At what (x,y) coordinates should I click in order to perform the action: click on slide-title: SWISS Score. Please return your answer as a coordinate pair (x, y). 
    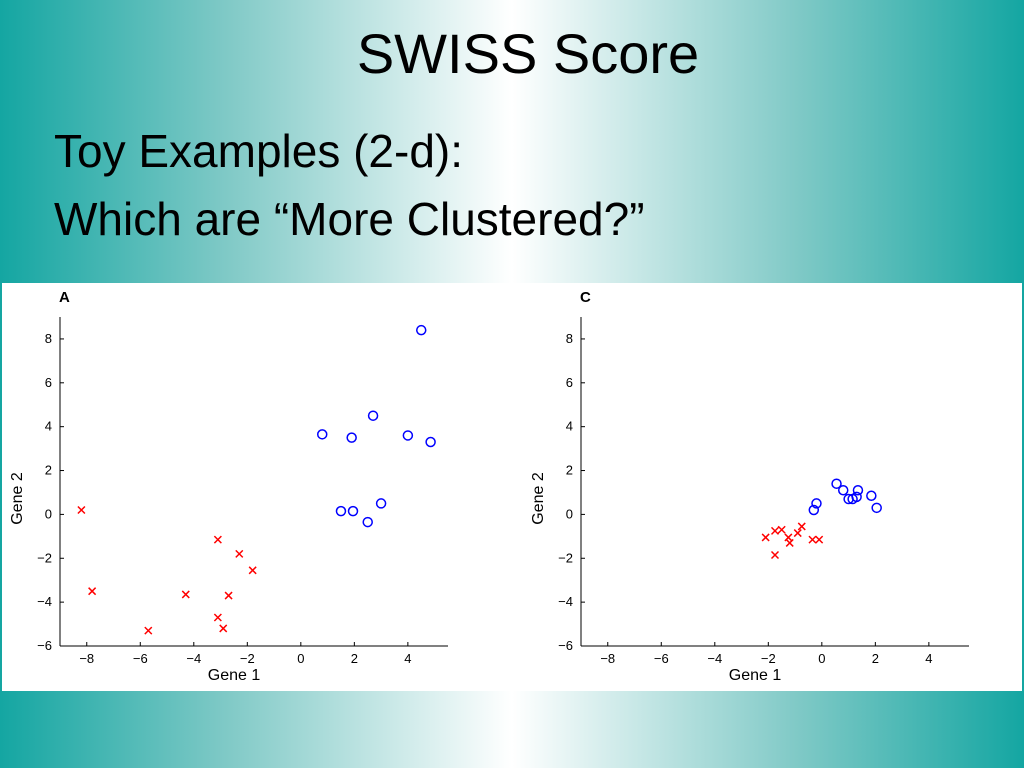
    Looking at the image, I should click on (528, 53).